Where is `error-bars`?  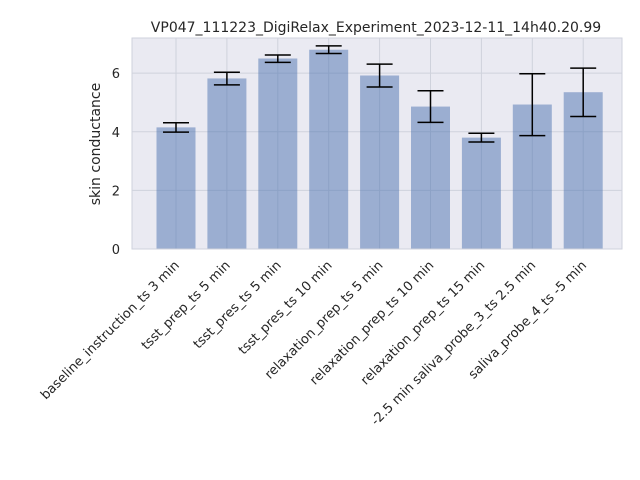 error-bars is located at coordinates (380, 94).